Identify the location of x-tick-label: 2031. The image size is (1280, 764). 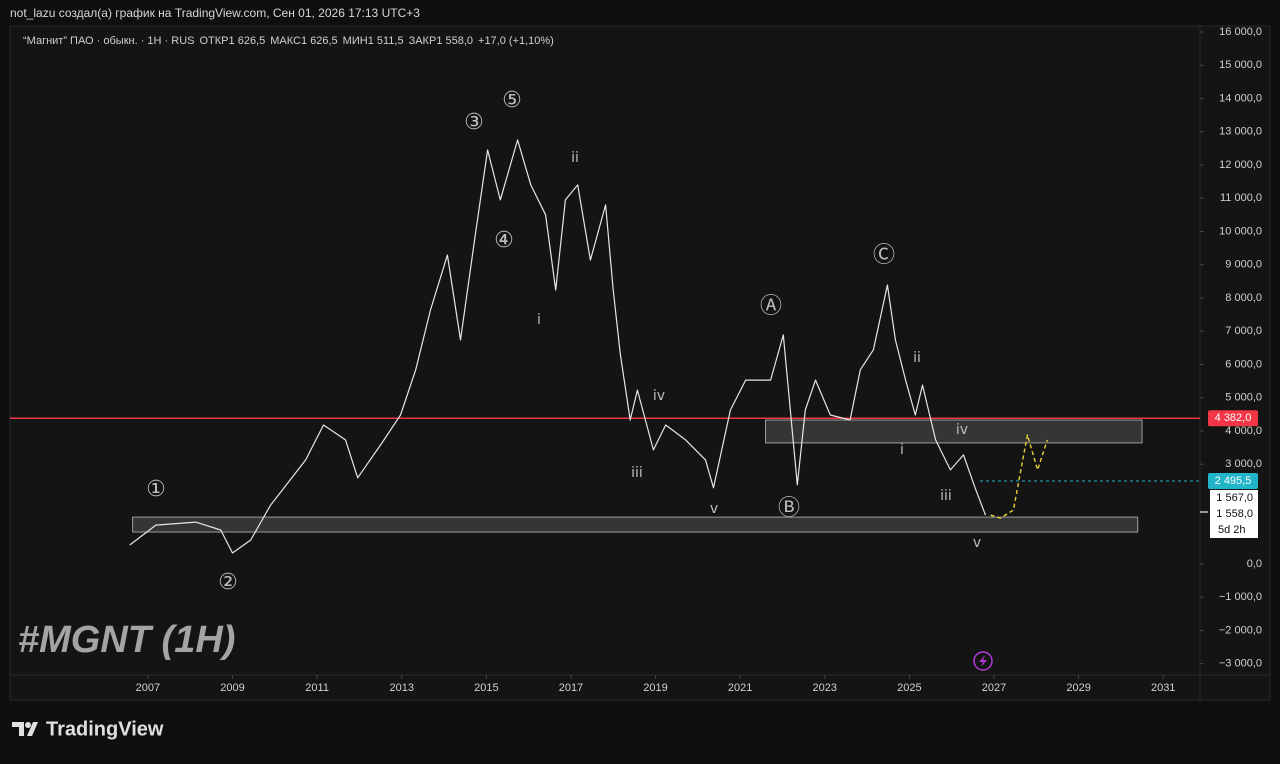
(1163, 688).